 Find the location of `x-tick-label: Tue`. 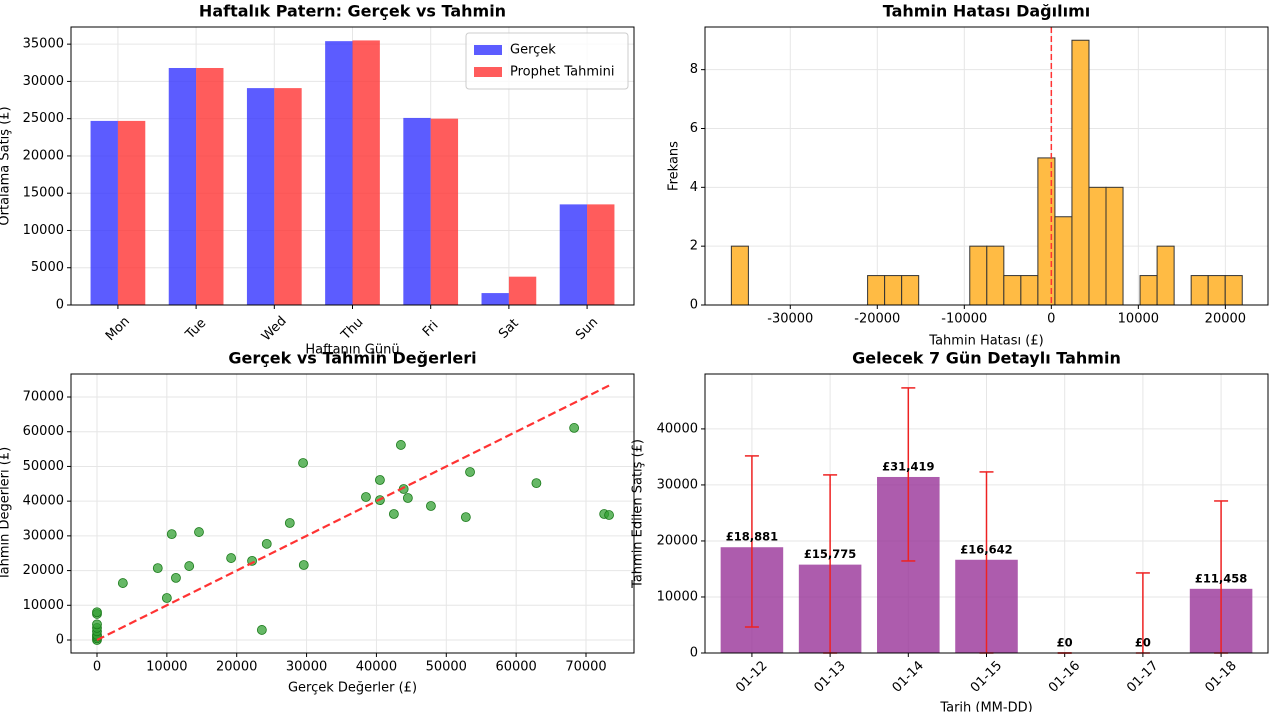

x-tick-label: Tue is located at coordinates (195, 329).